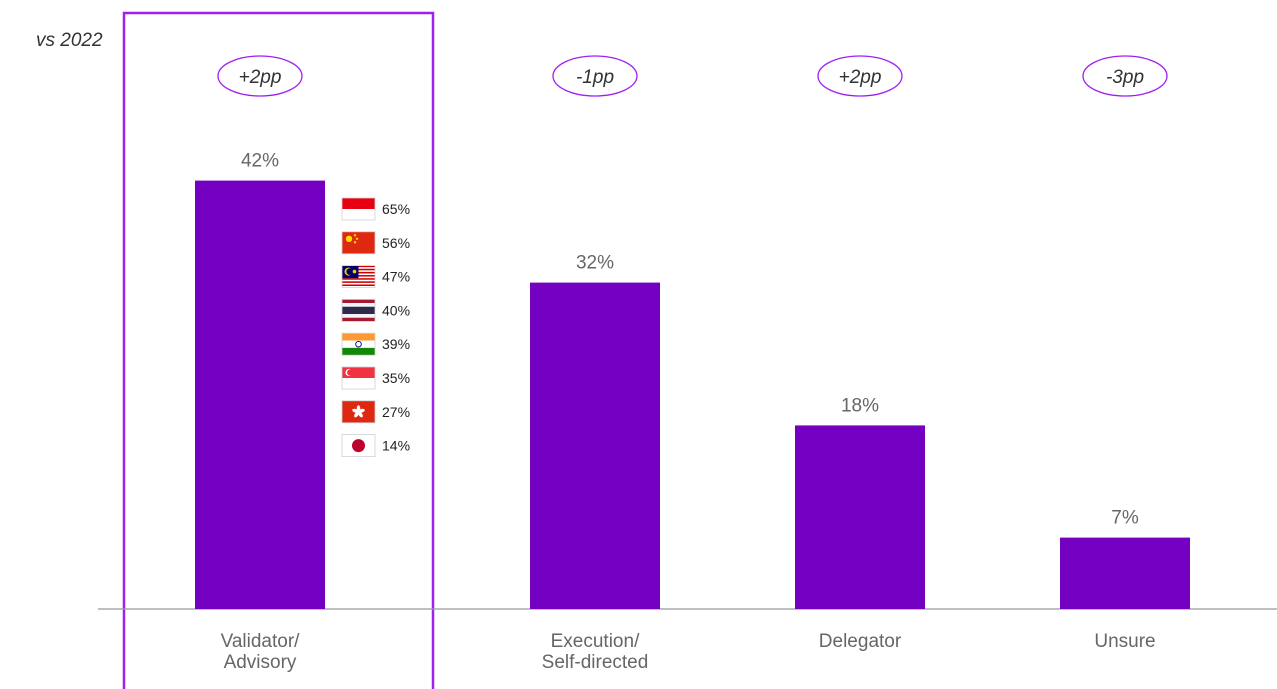  I want to click on malaysia-flag-icon, so click(358, 277).